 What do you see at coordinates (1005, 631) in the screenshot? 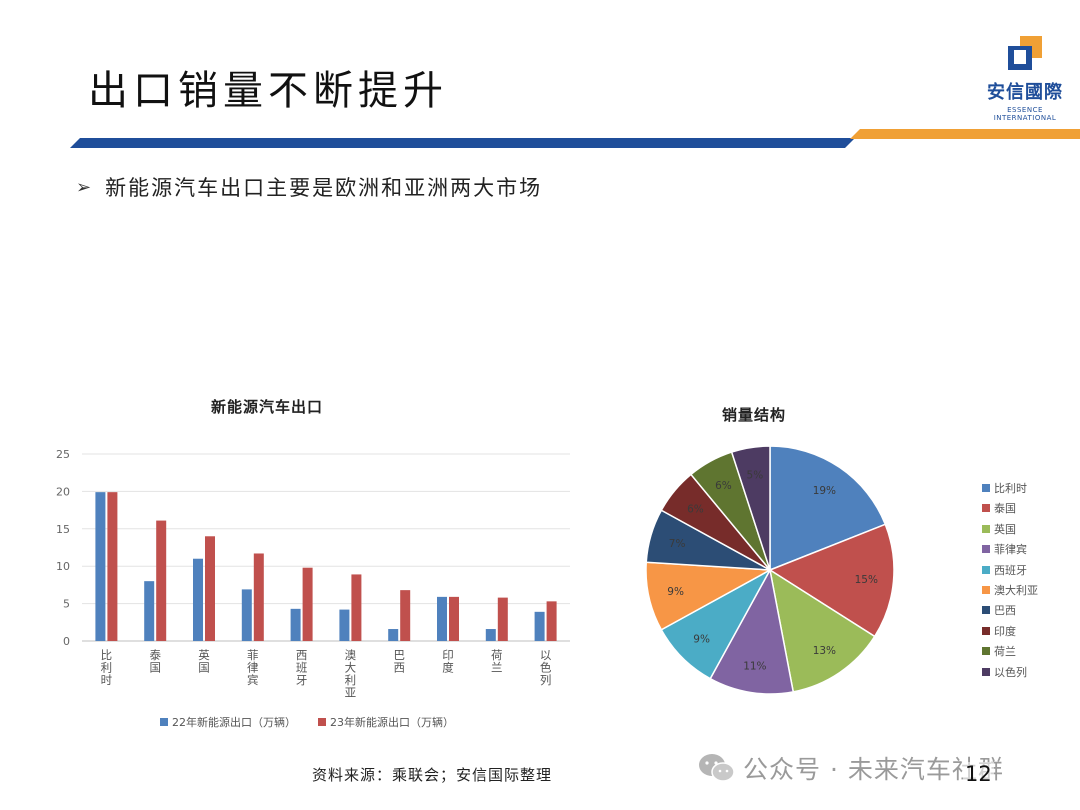
I see `pie-legend-label: 印度` at bounding box center [1005, 631].